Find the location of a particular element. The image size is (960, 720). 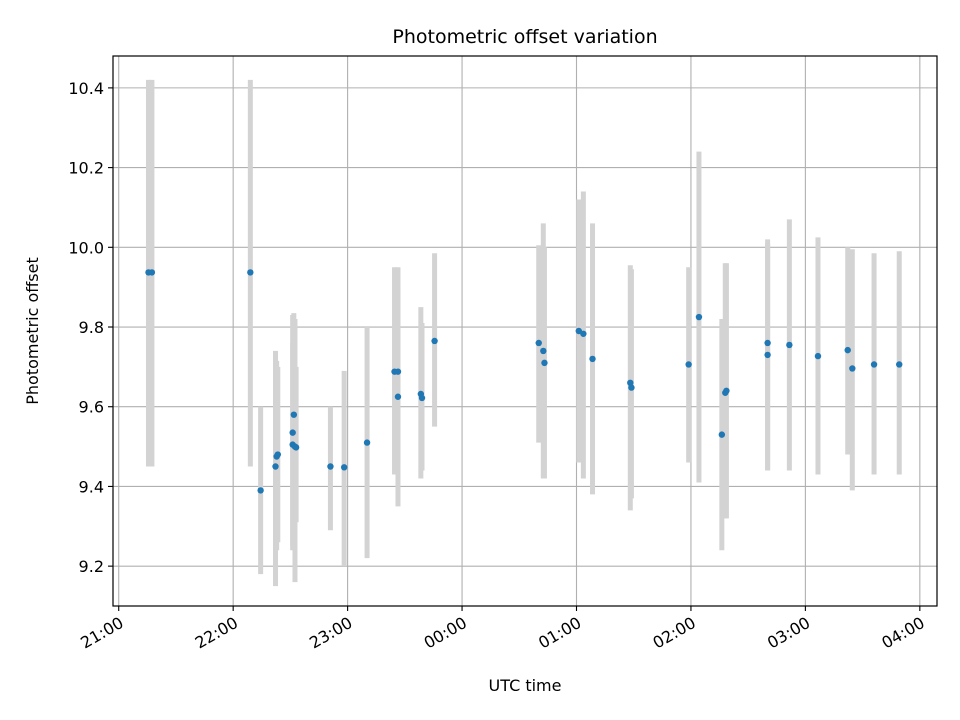

y-axis-ticks: 9.2 9.4 9.6 9.8 10.0 10.2 10.4 is located at coordinates (90, 327).